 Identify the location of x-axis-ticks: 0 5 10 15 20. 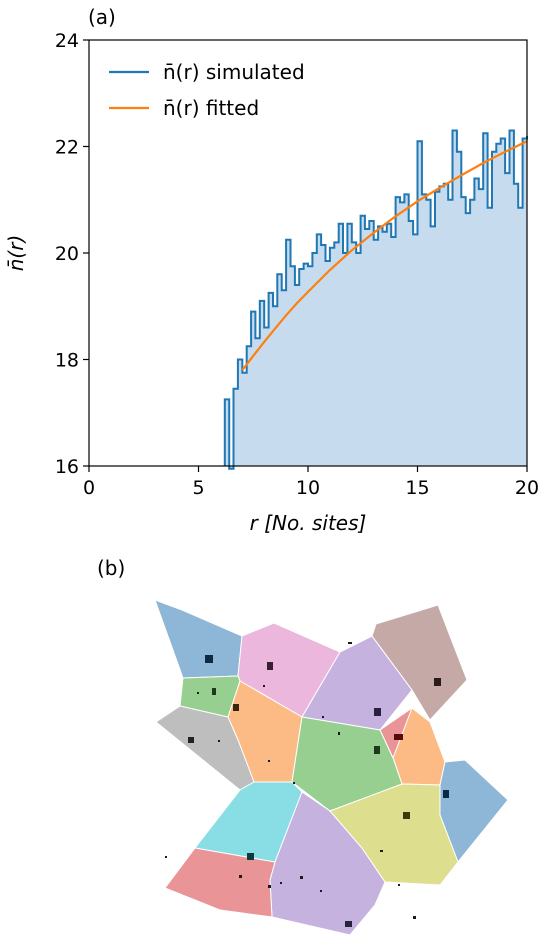
(311, 482).